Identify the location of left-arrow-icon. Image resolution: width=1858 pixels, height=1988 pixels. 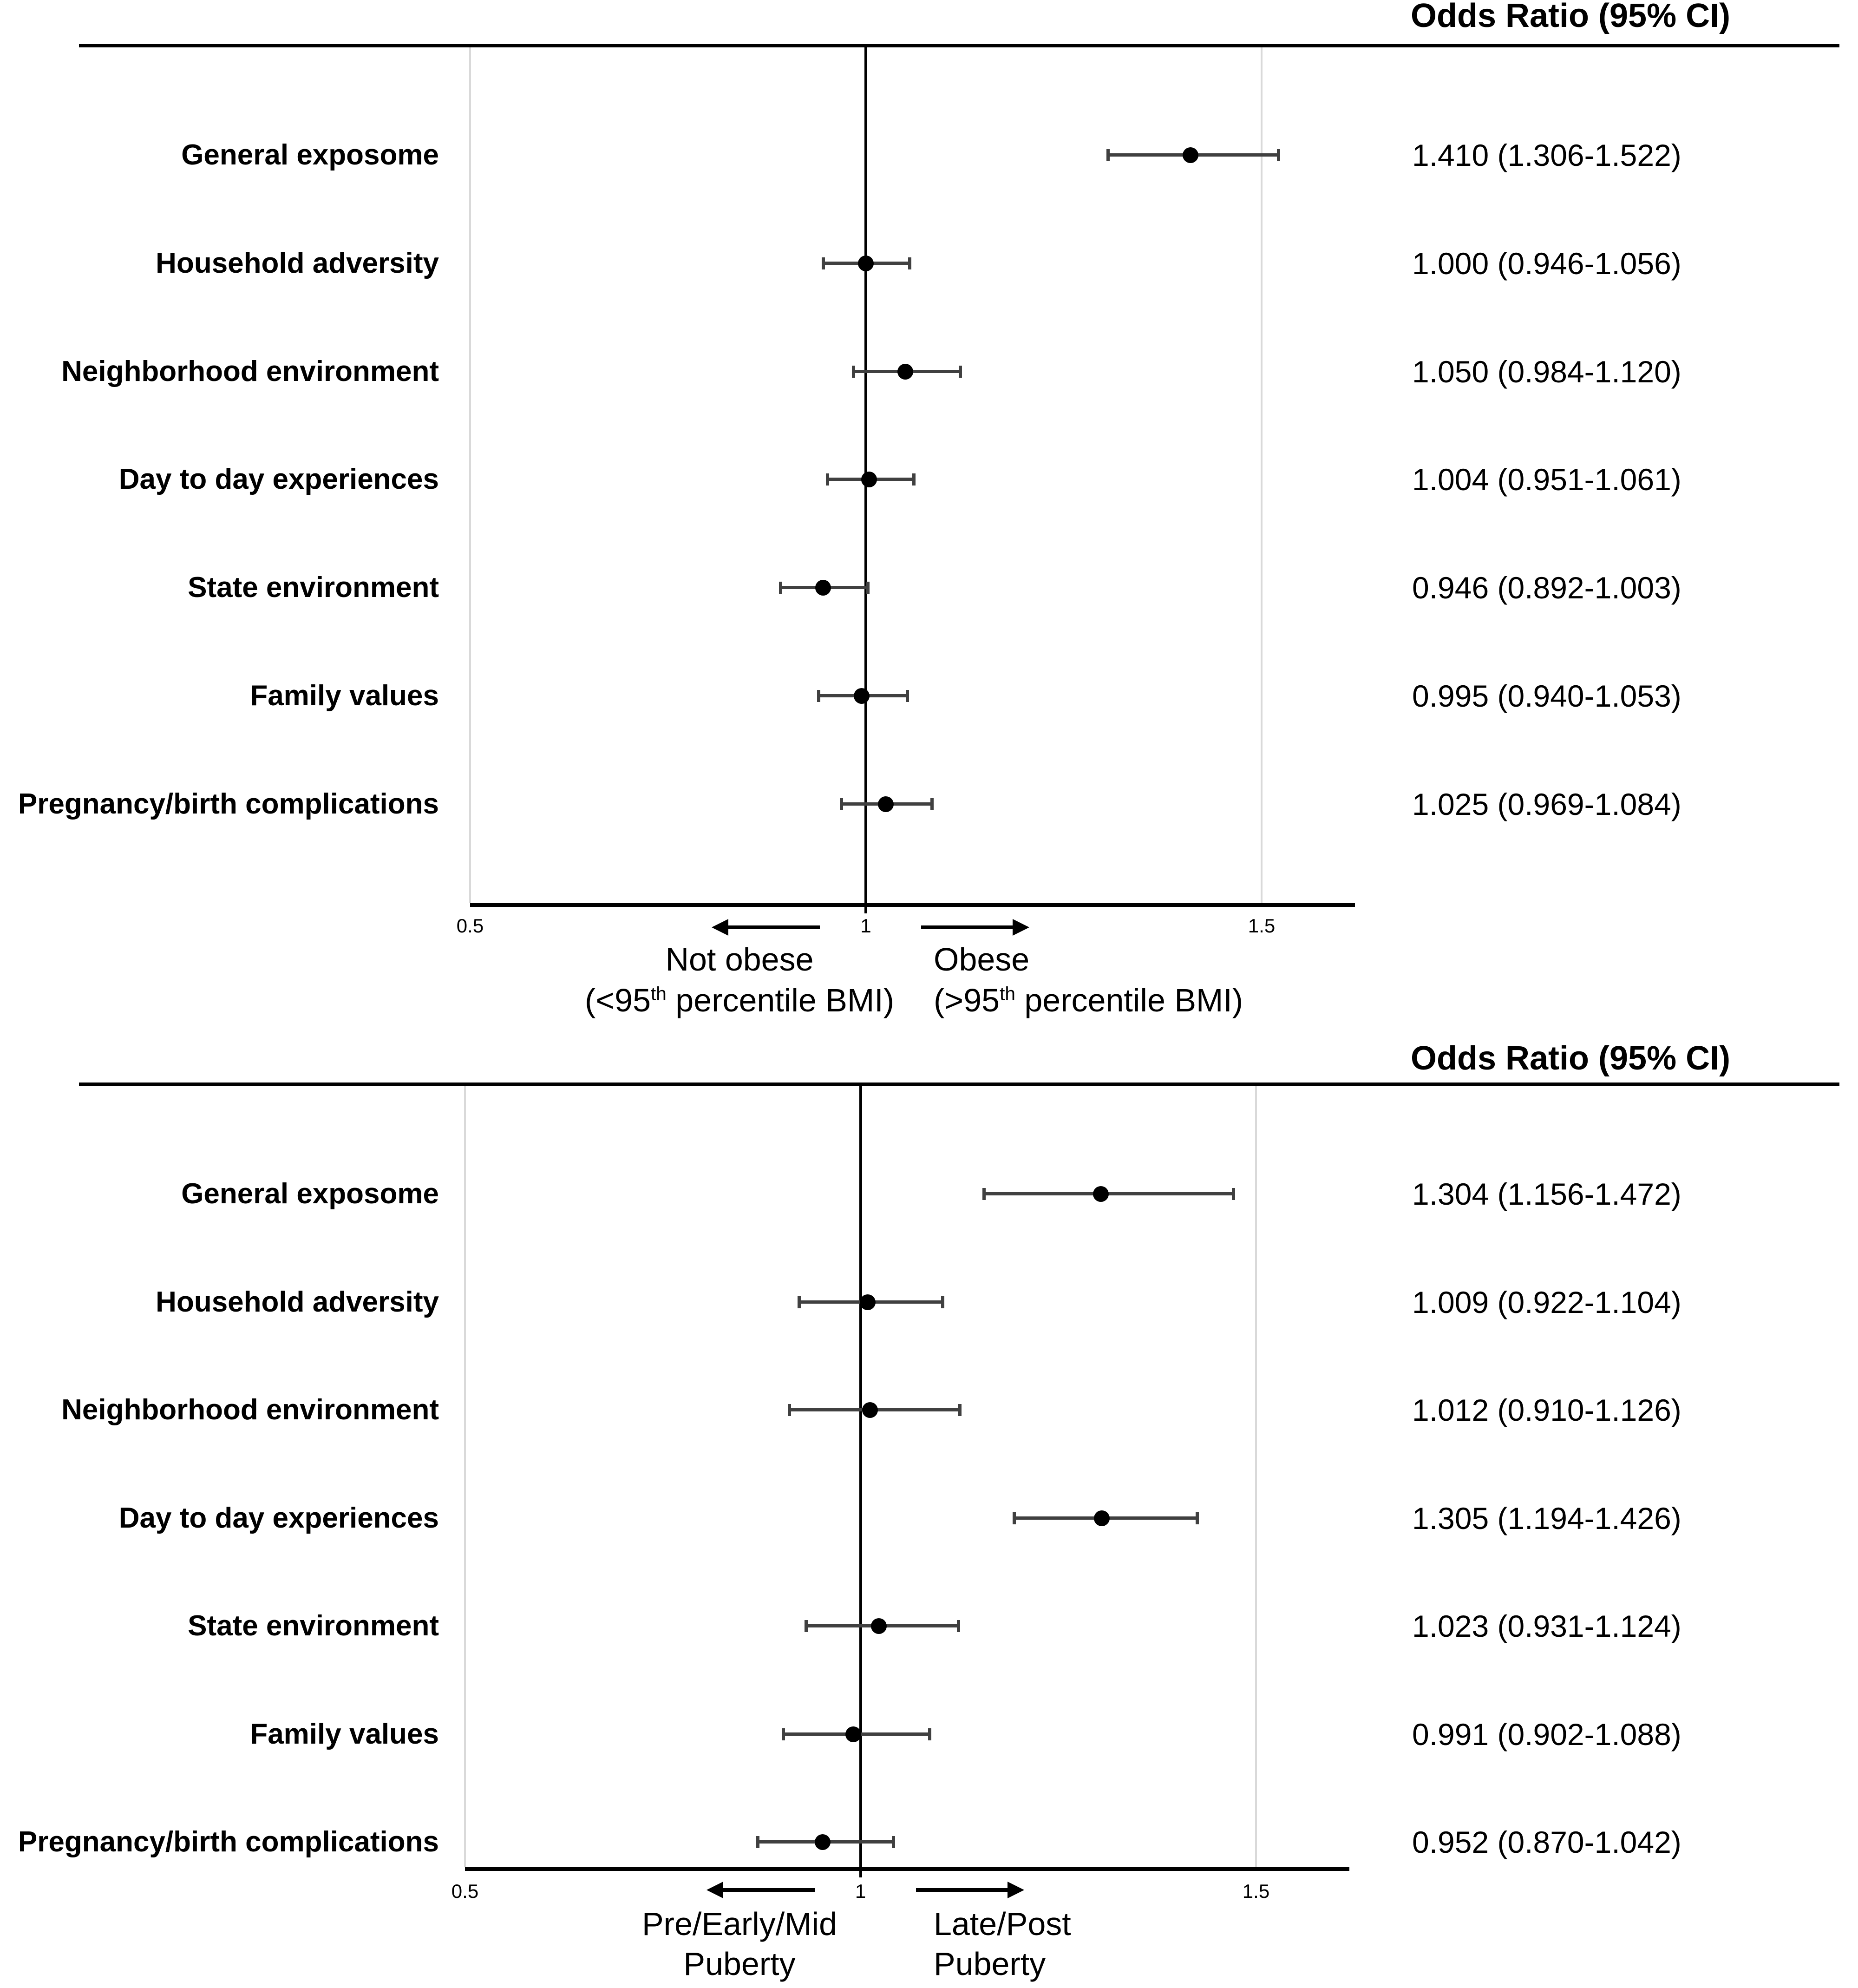
(773, 927).